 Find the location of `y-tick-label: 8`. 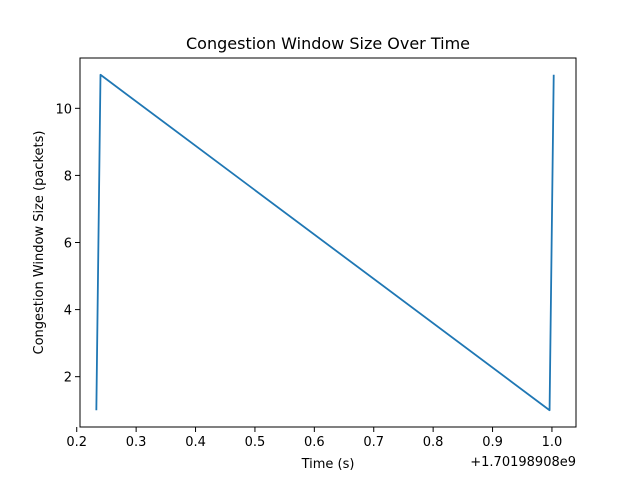

y-tick-label: 8 is located at coordinates (68, 176).